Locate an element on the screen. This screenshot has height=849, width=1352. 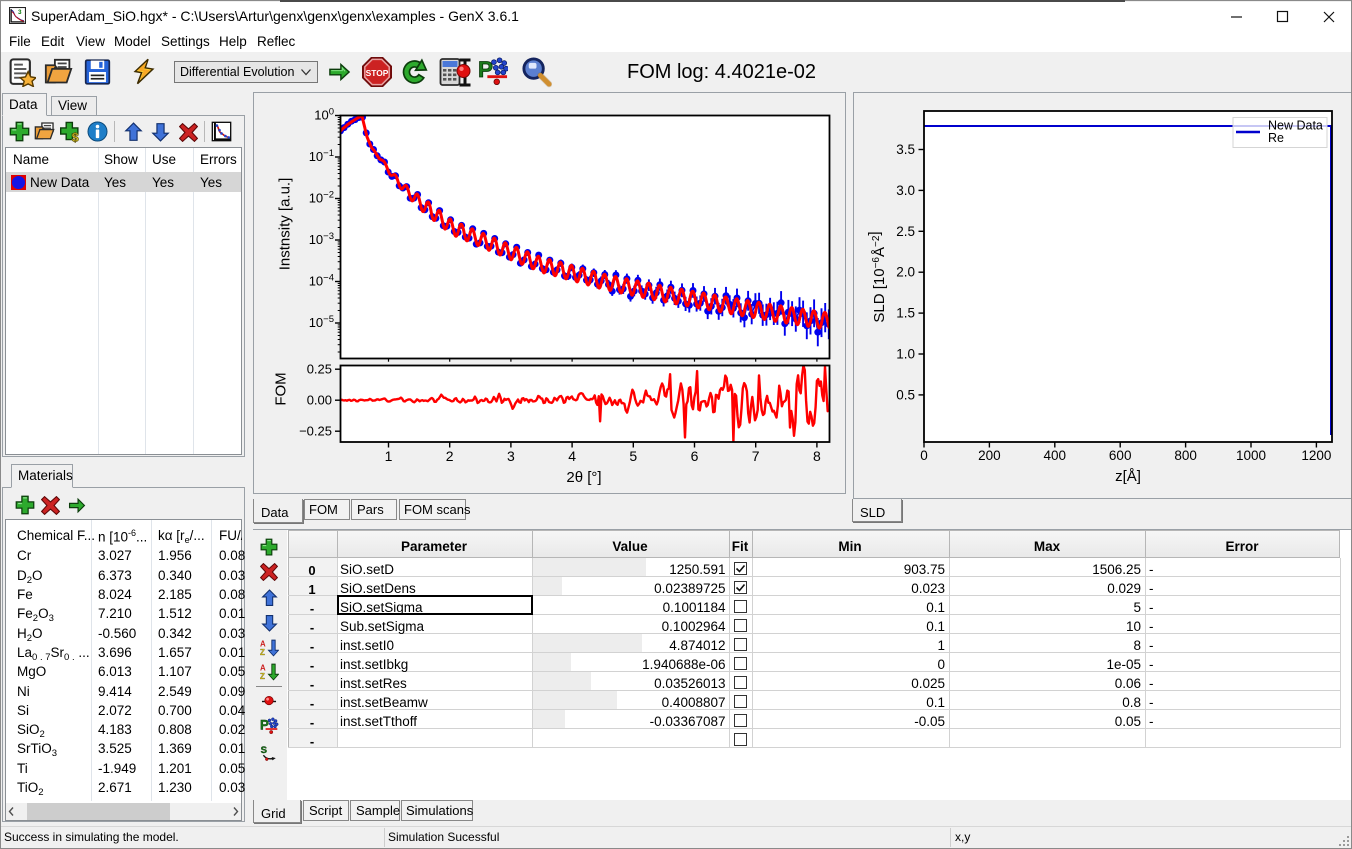
svg-text: 0.25 is located at coordinates (319, 369).